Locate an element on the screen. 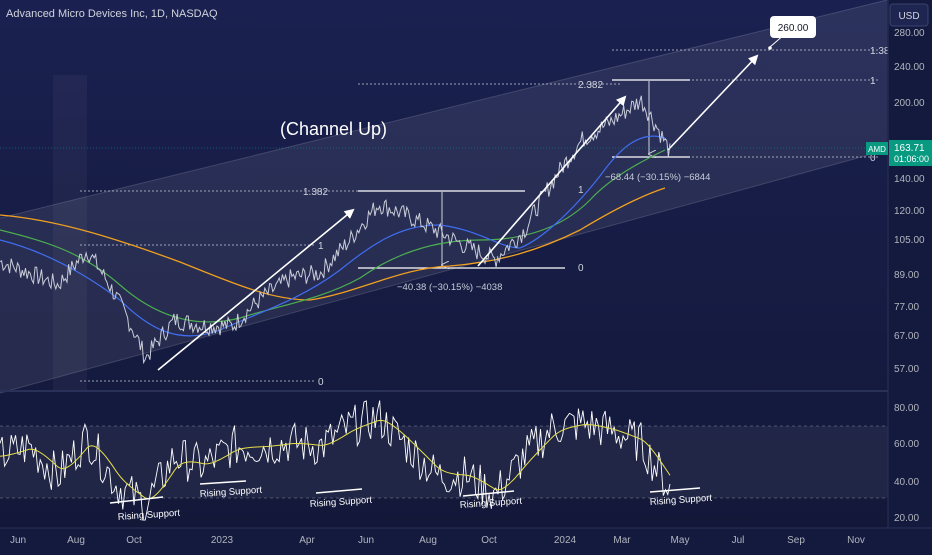  price-tick-label: 77.00 is located at coordinates (906, 307).